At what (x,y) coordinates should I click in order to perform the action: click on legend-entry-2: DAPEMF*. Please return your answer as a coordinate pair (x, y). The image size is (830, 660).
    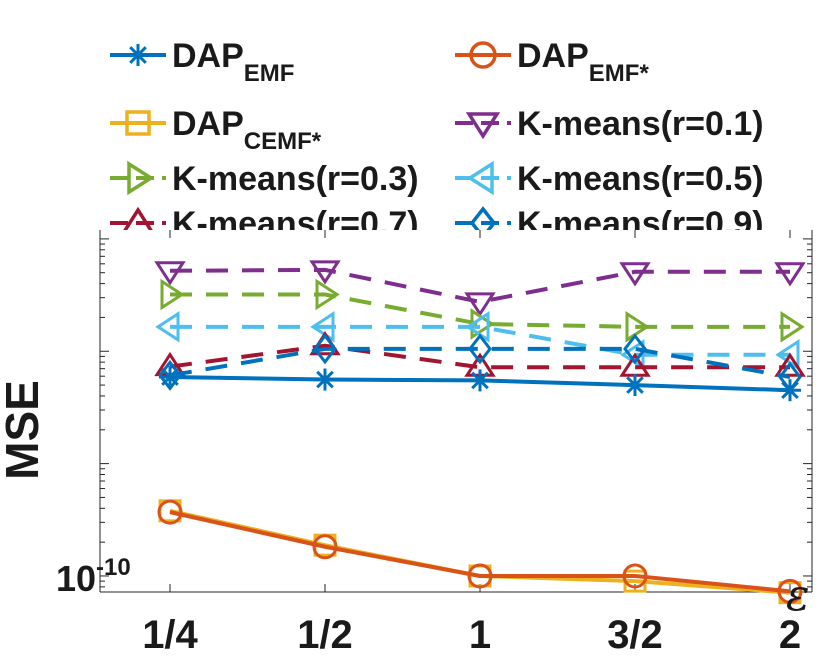
    Looking at the image, I should click on (552, 62).